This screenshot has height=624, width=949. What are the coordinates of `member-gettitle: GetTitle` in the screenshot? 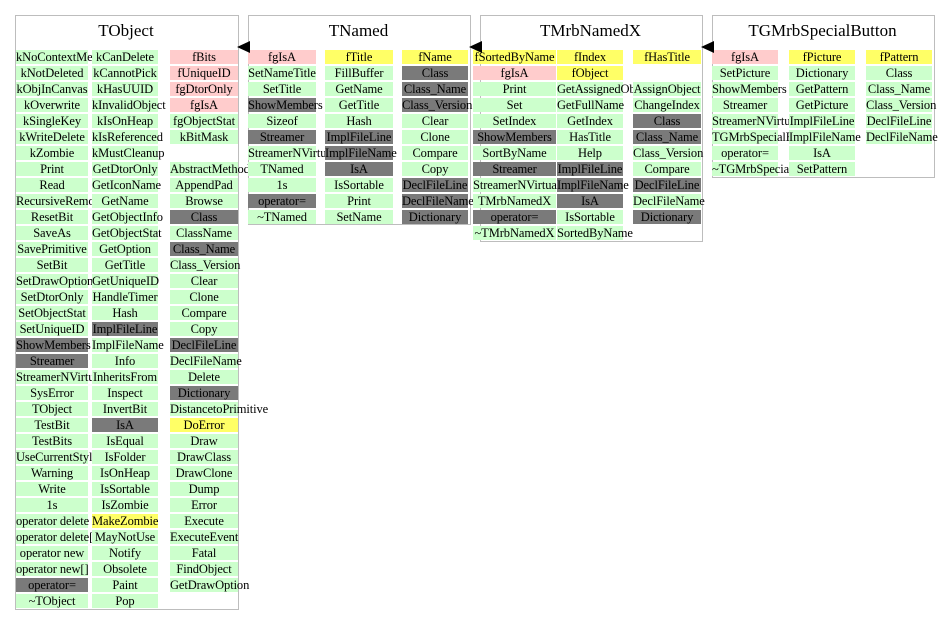 It's located at (359, 105).